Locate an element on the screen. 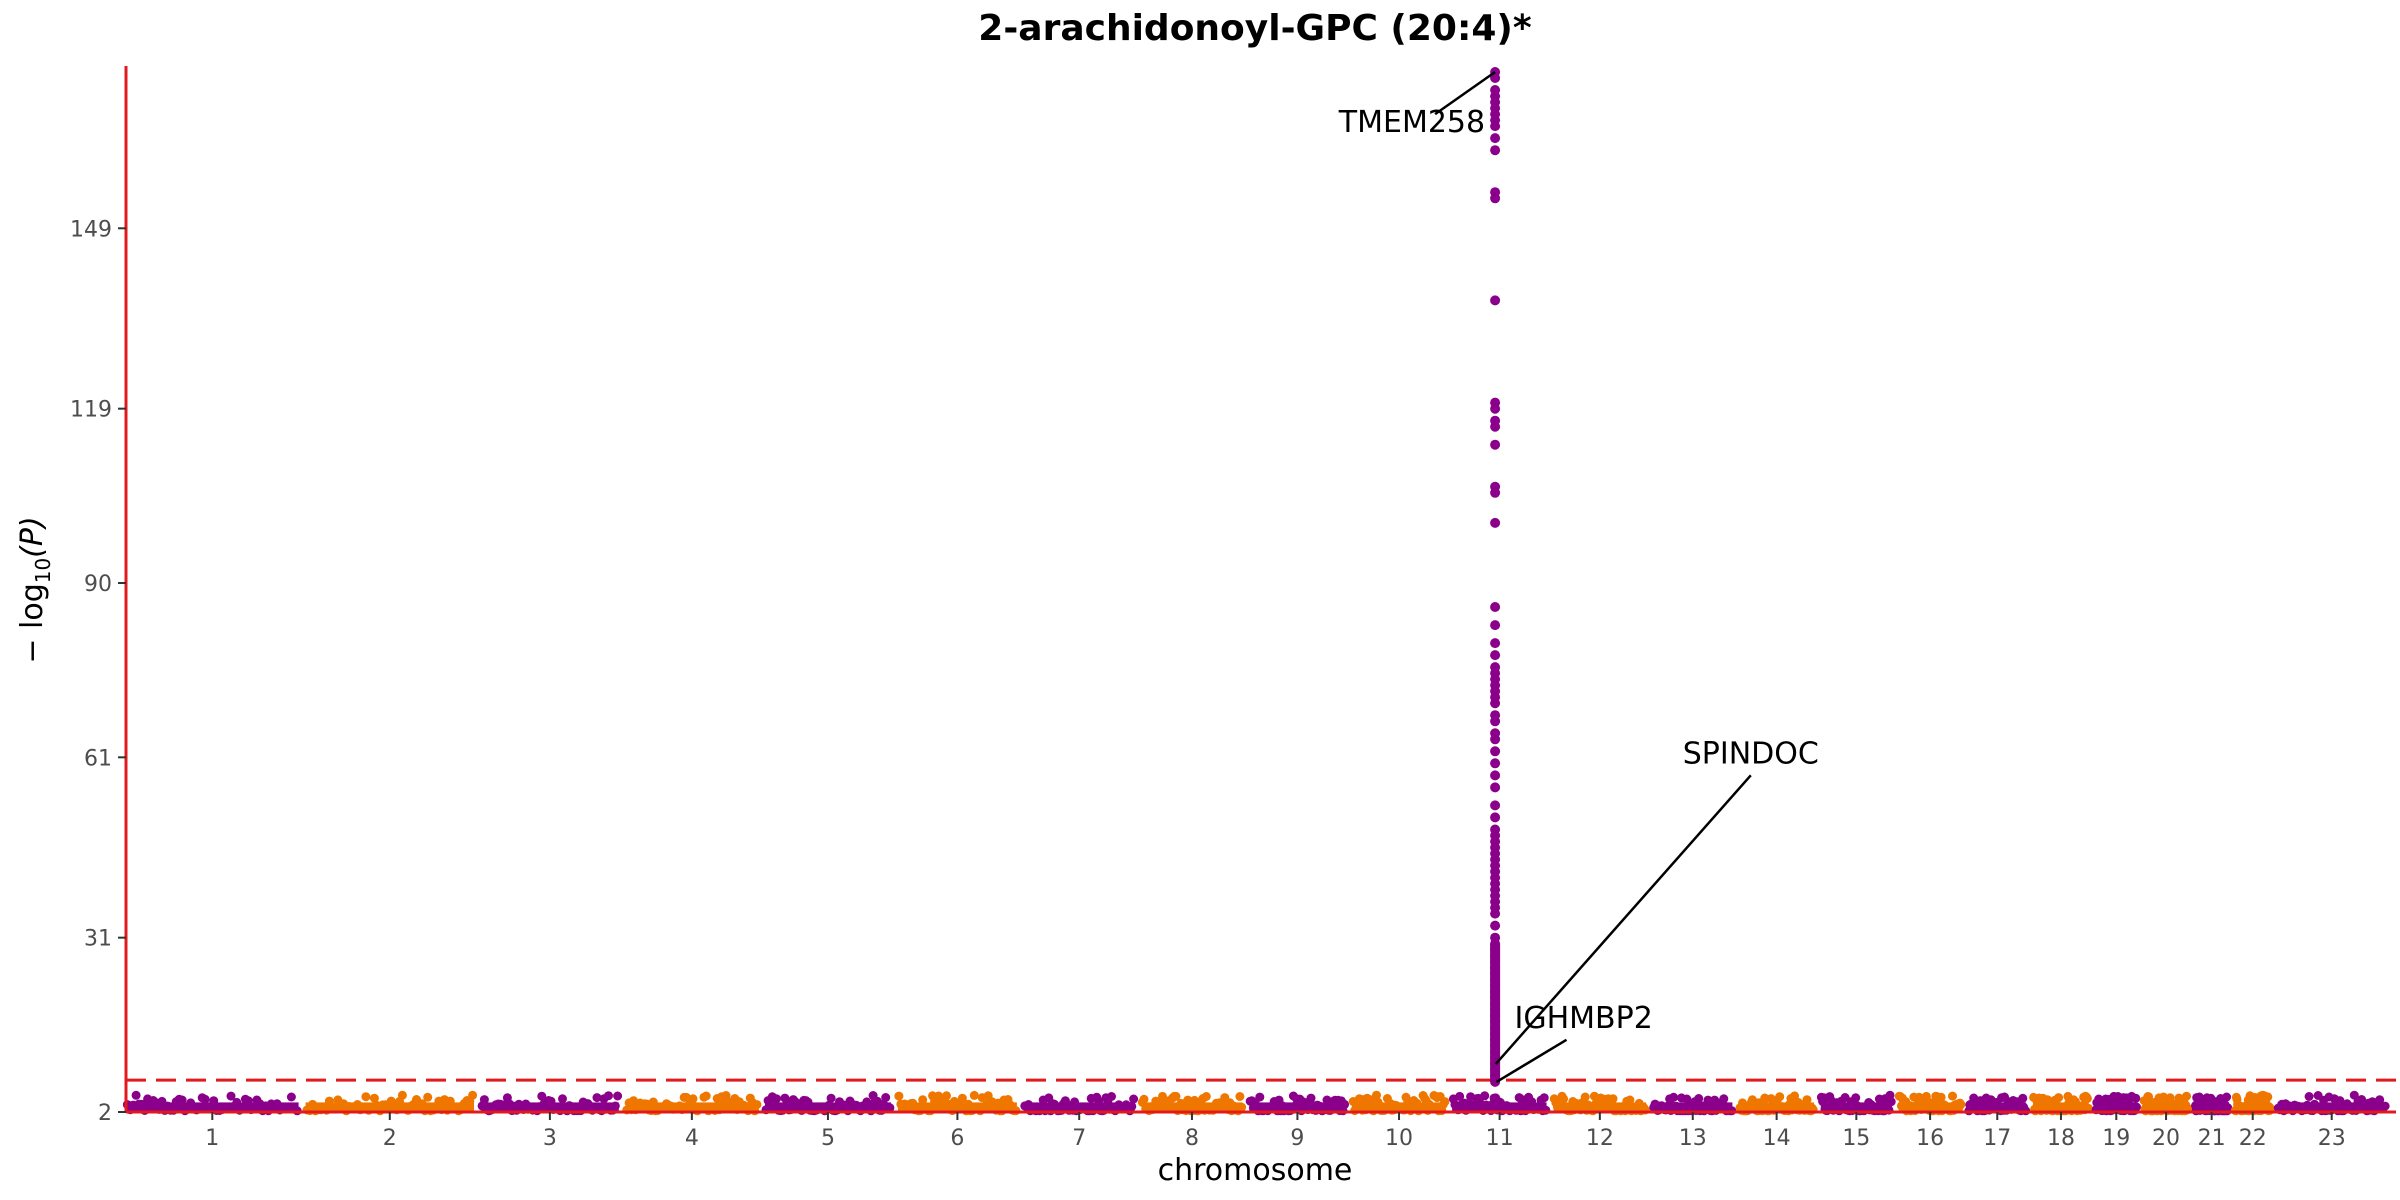 Image resolution: width=2400 pixels, height=1200 pixels. x-tick-label: 19 is located at coordinates (2116, 1138).